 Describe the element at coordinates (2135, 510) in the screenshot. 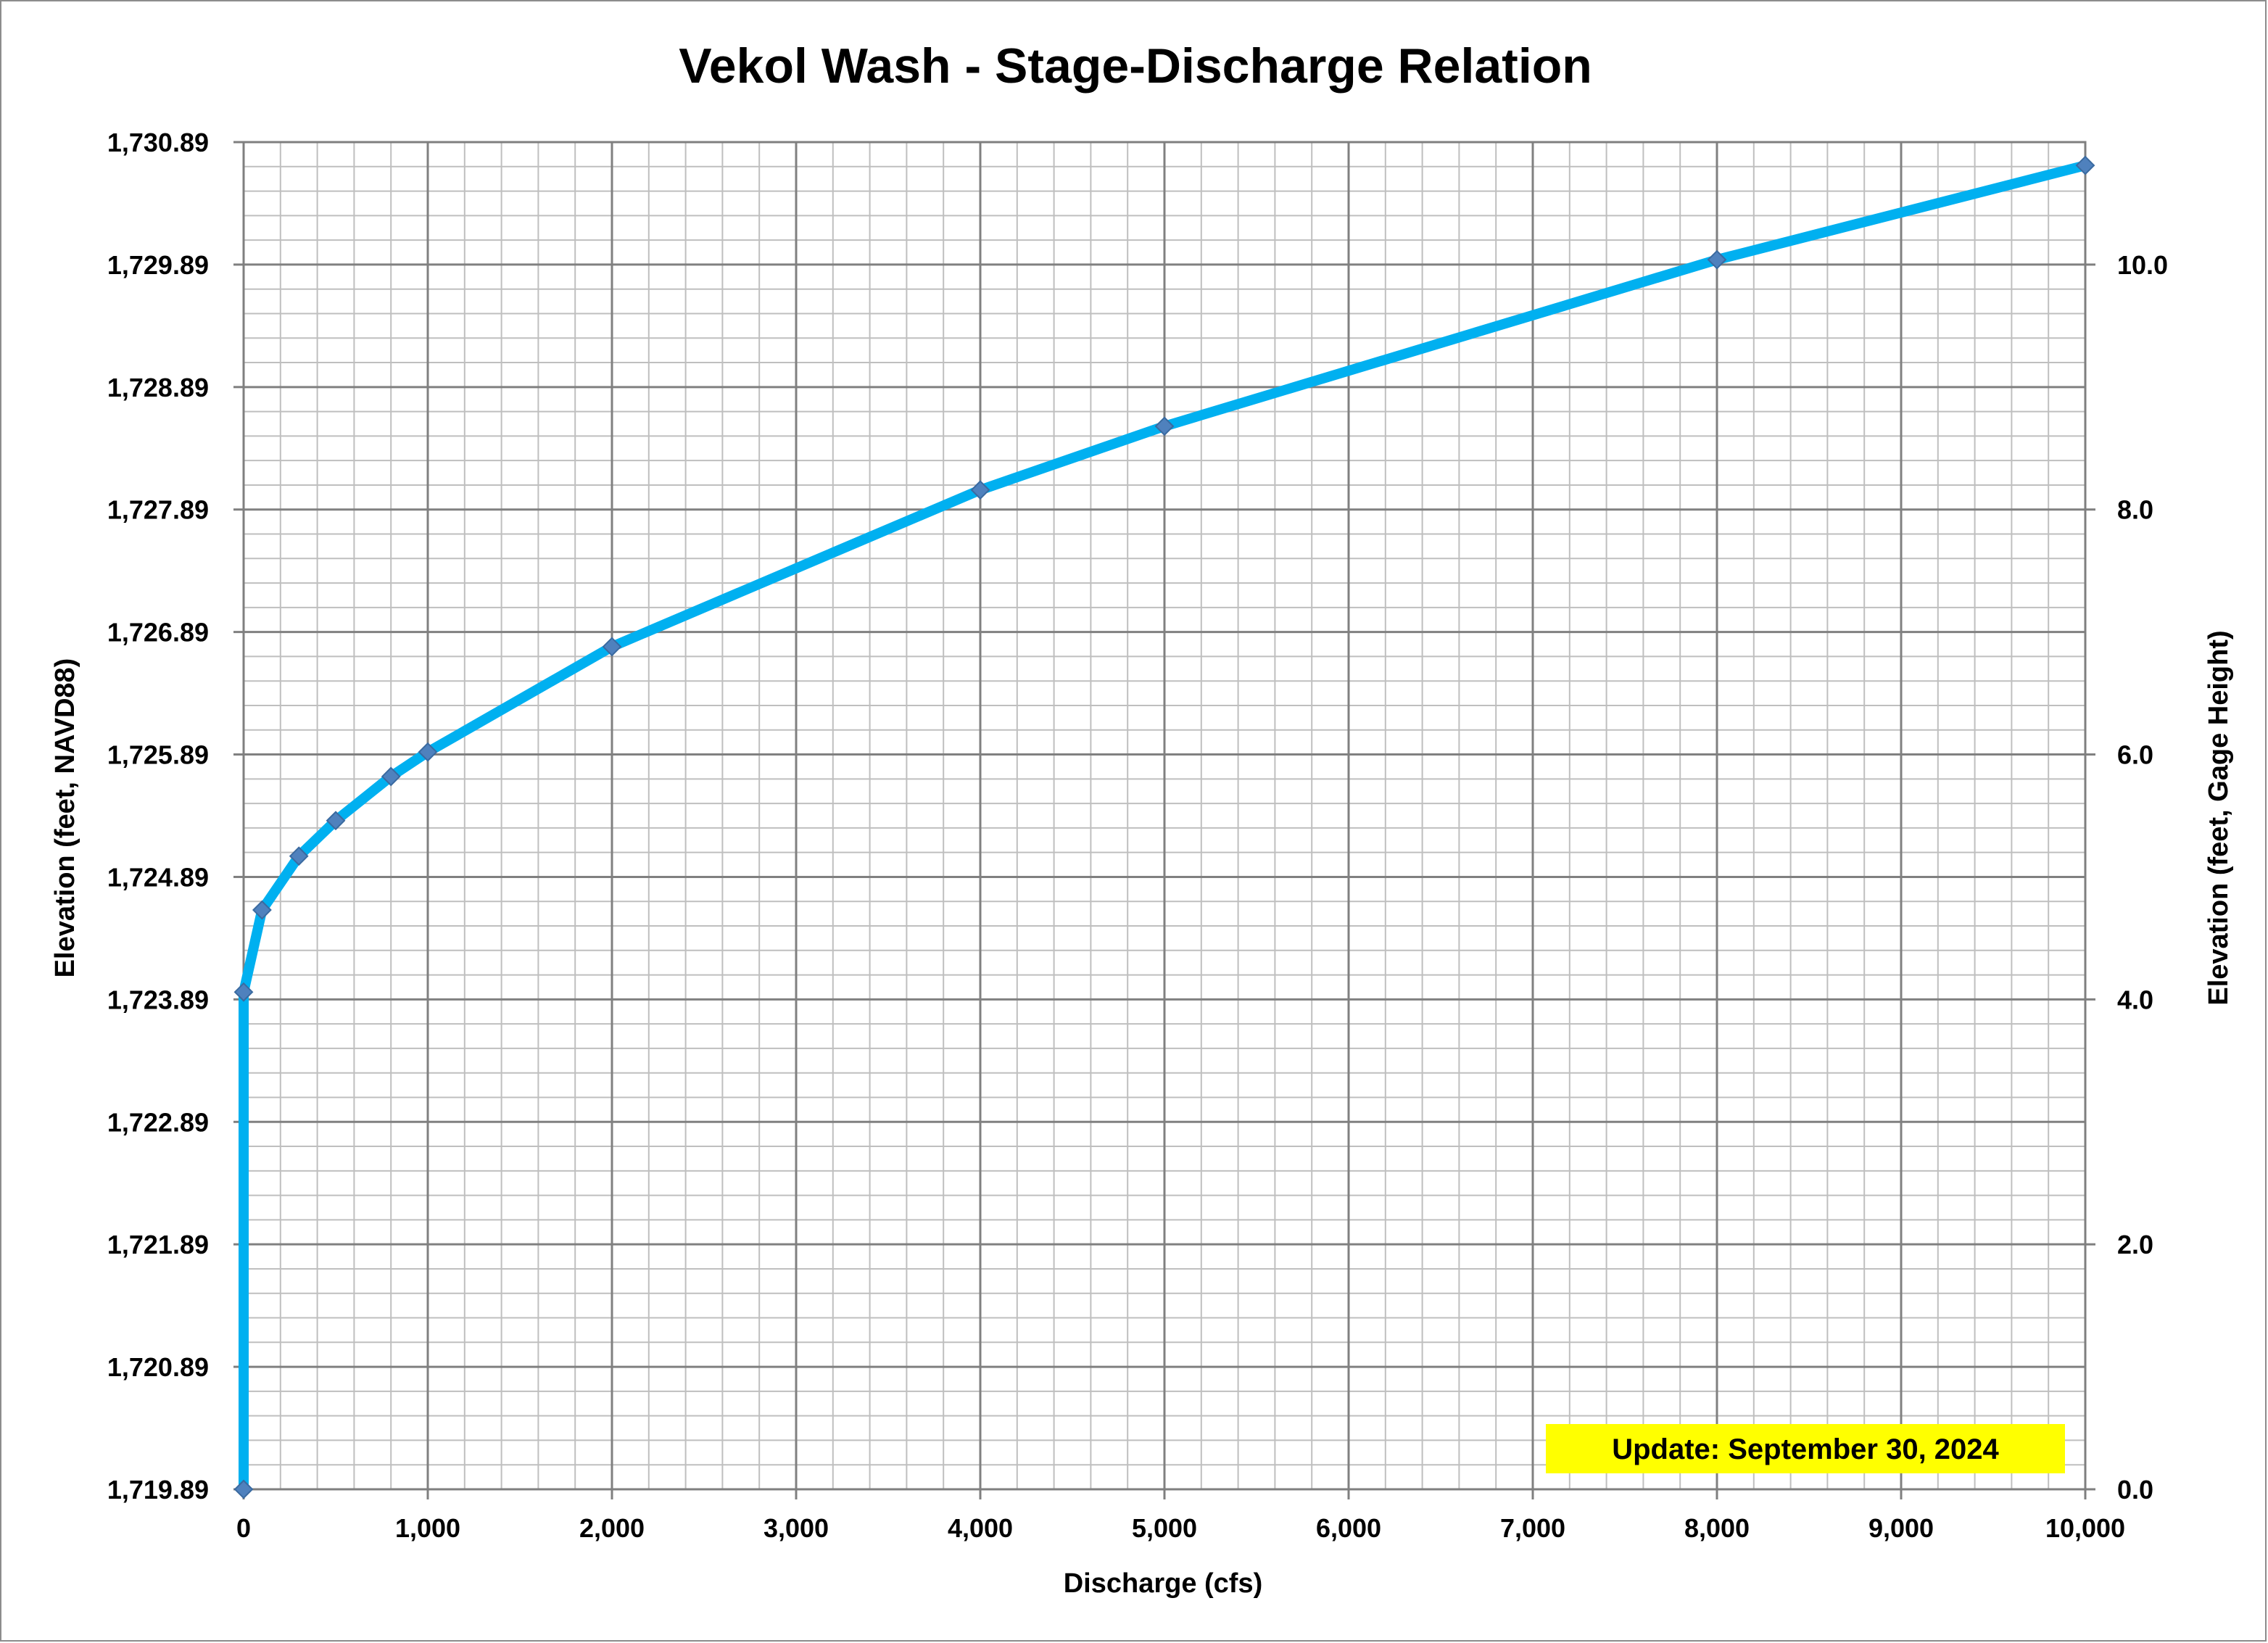

I see `y2-tick-label: 8.0` at that location.